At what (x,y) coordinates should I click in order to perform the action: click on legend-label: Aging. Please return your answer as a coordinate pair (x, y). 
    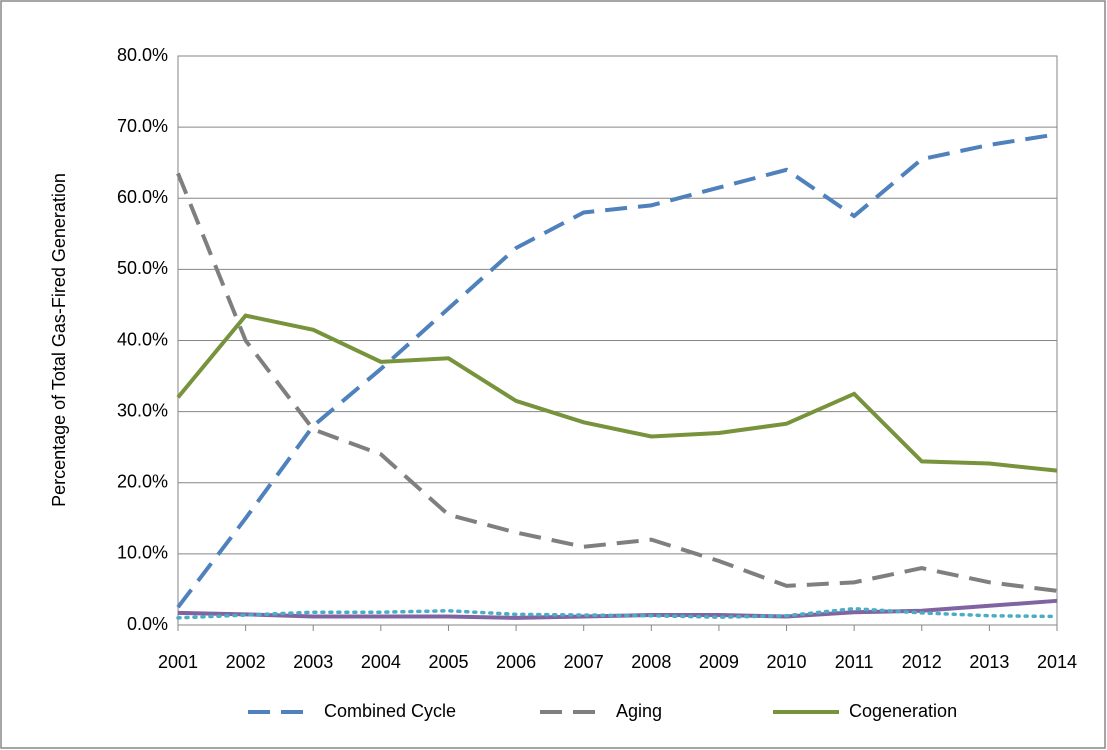
    Looking at the image, I should click on (639, 711).